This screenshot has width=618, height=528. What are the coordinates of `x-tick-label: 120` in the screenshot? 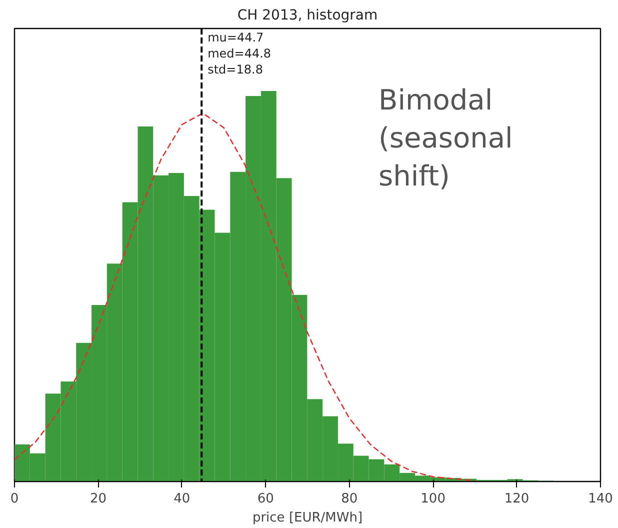 It's located at (517, 499).